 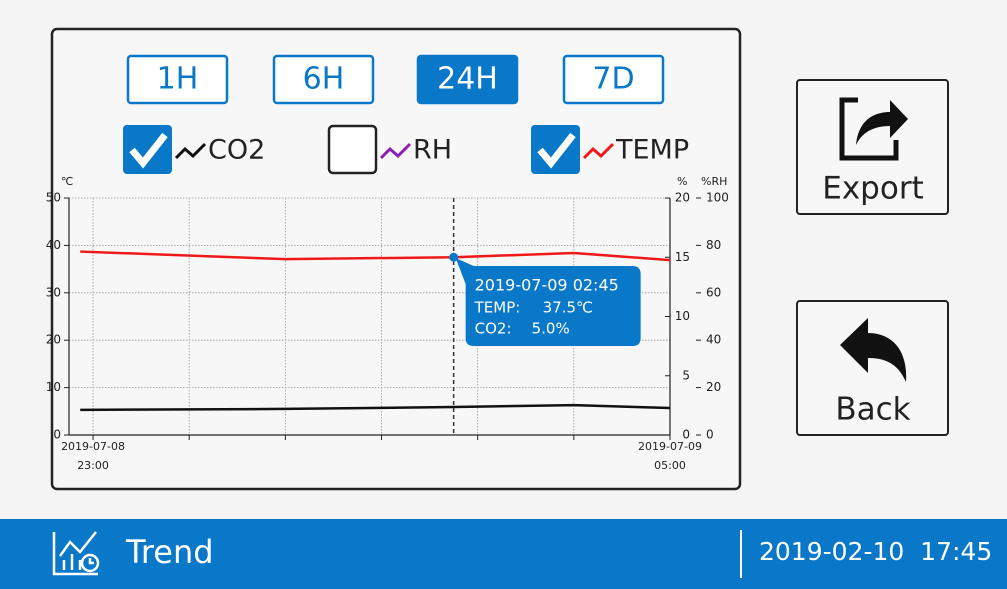 I want to click on back-button-frame, so click(x=872, y=368).